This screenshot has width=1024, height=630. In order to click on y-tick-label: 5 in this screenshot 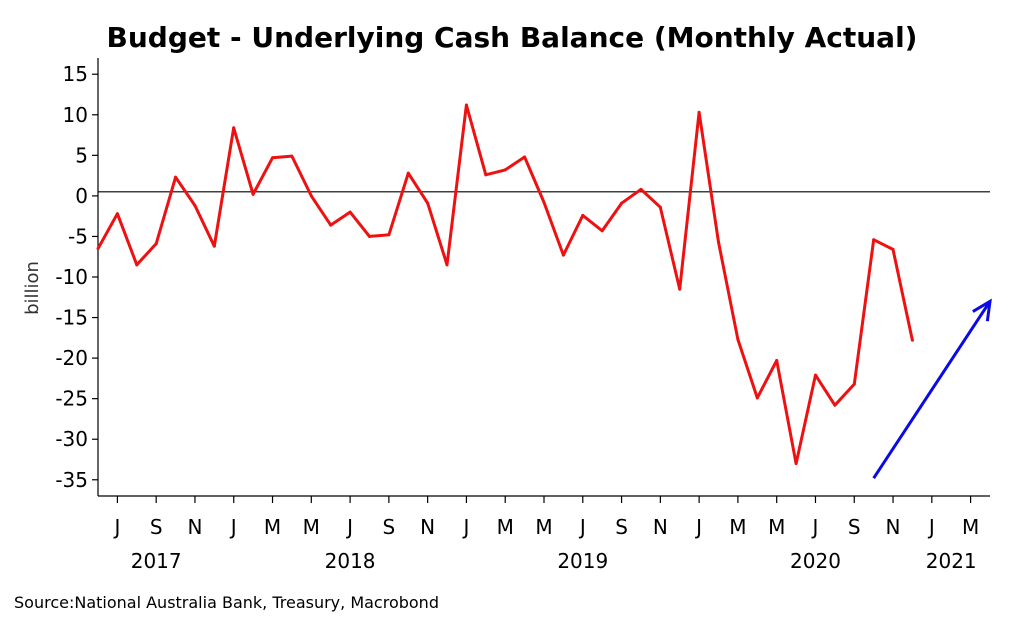, I will do `click(81, 155)`.